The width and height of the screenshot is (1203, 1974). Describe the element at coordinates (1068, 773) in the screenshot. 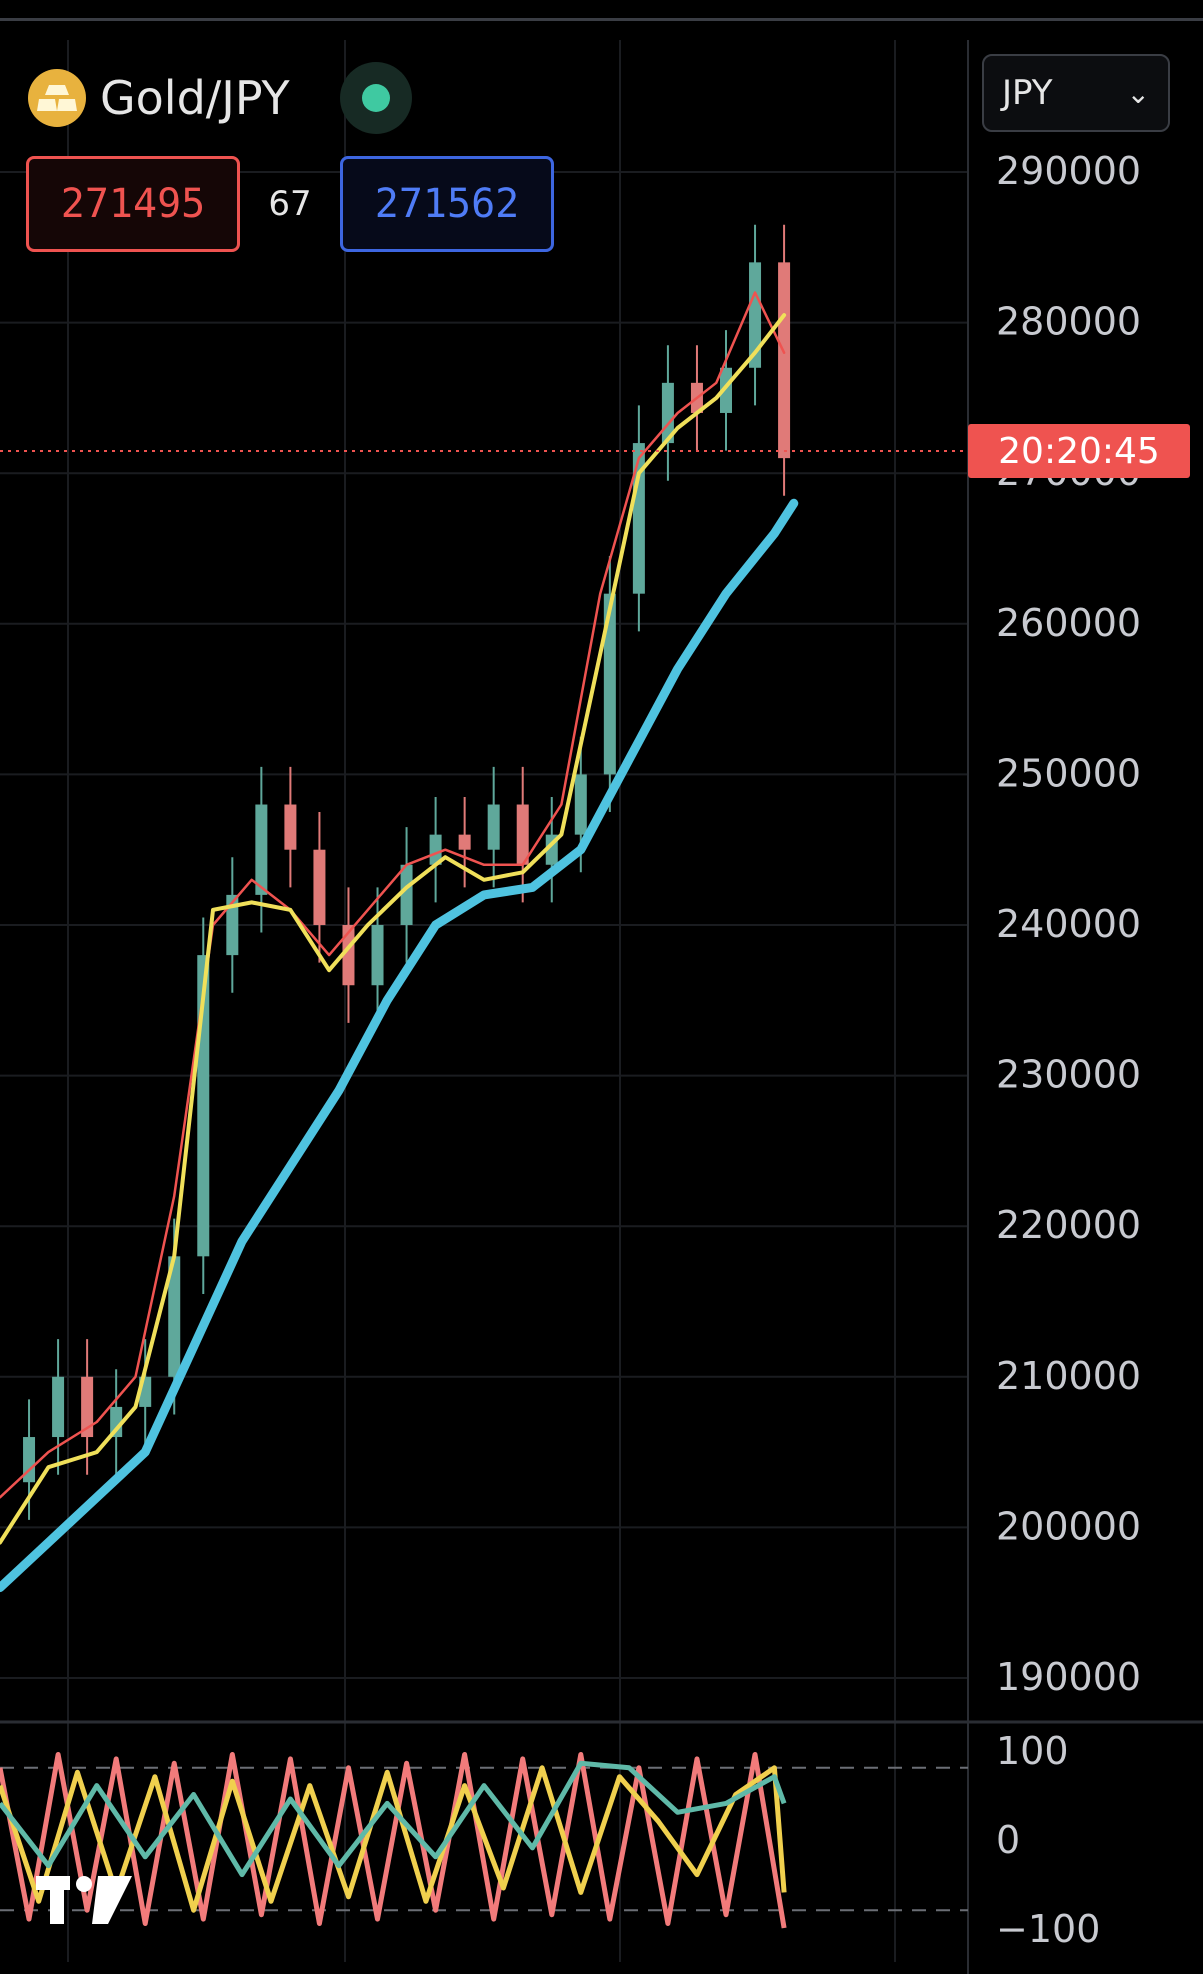

I see `y-tick-label: 250000` at that location.